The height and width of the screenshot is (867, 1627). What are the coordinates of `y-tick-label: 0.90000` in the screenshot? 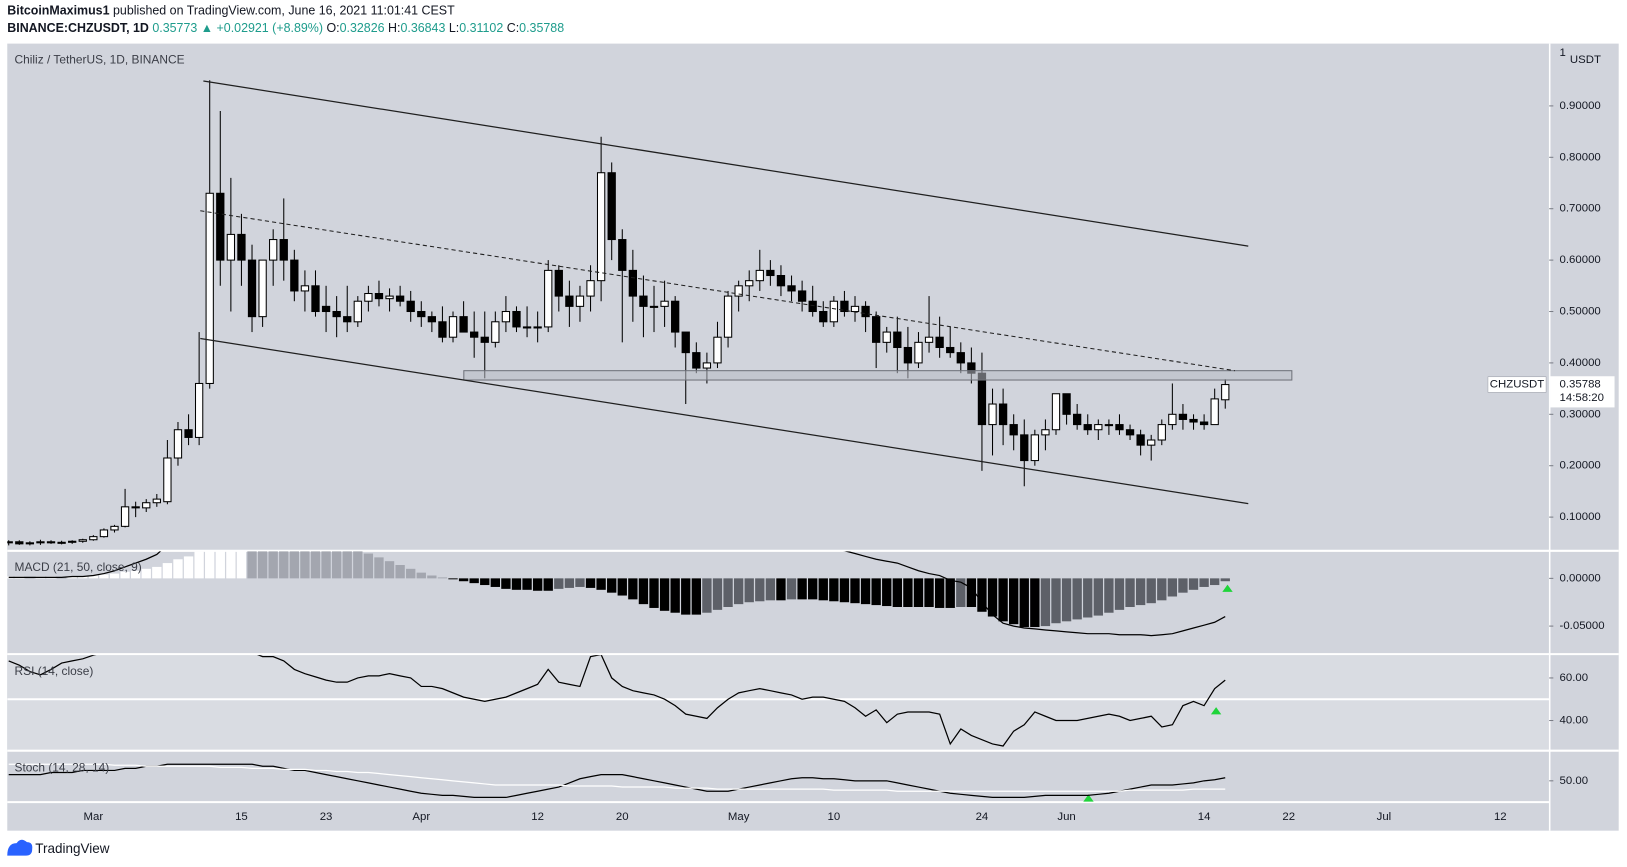 It's located at (1580, 106).